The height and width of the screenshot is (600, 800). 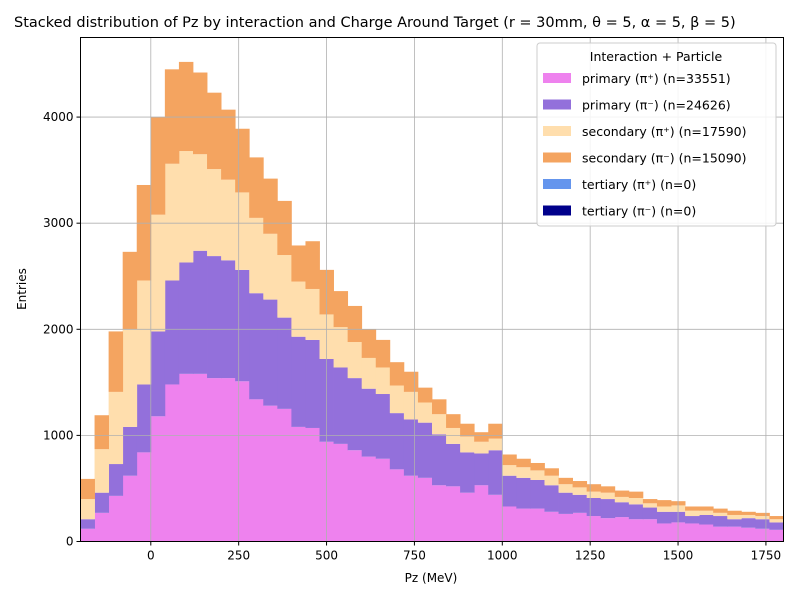 I want to click on y-tick-label: 1000, so click(x=58, y=435).